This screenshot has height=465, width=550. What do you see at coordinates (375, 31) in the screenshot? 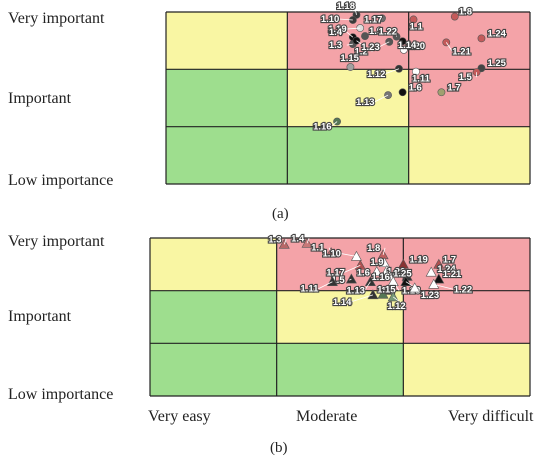
I see `point-label: 1.9` at bounding box center [375, 31].